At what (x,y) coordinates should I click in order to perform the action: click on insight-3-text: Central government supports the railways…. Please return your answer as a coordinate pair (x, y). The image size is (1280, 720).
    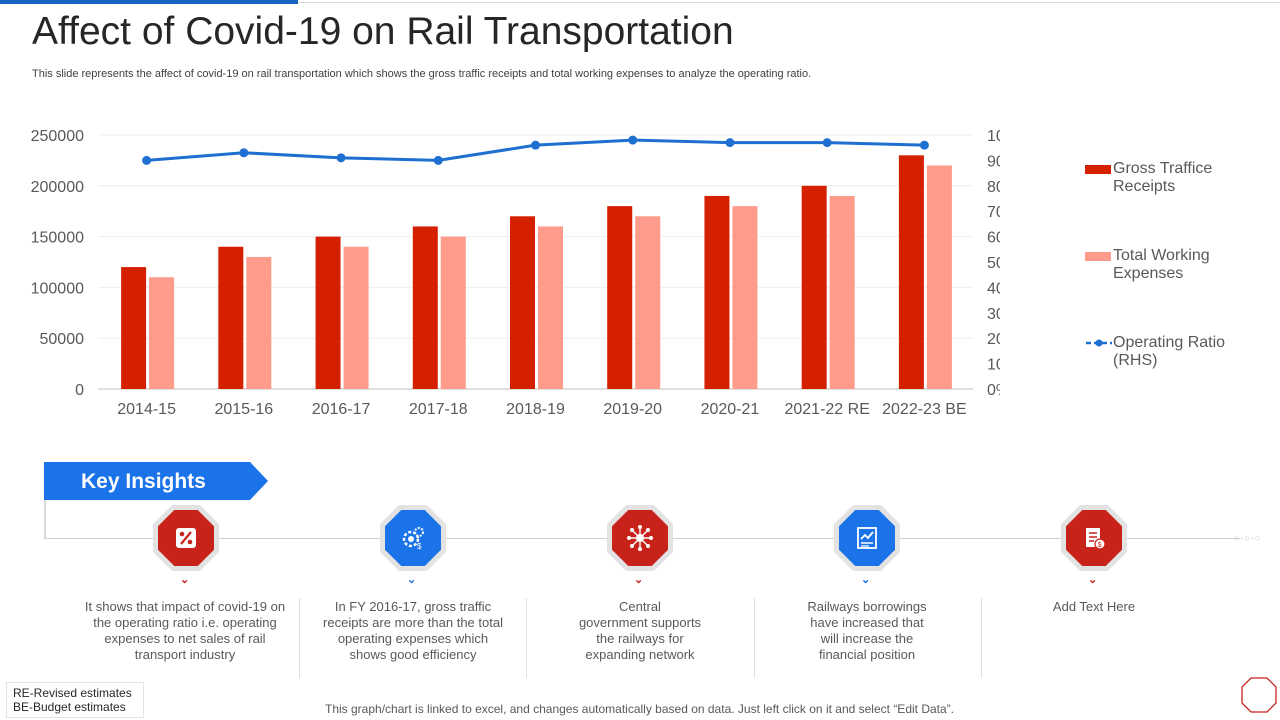
    Looking at the image, I should click on (640, 630).